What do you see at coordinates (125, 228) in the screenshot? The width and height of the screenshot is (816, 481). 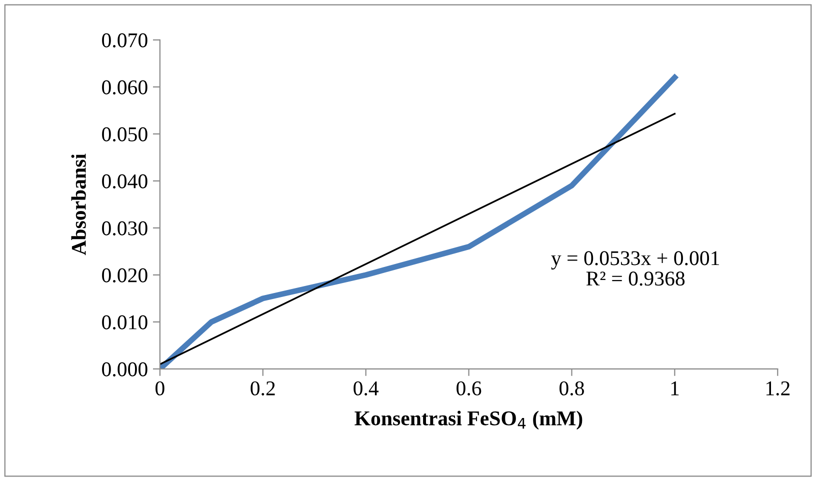 I see `y-tick-label: 0.030` at bounding box center [125, 228].